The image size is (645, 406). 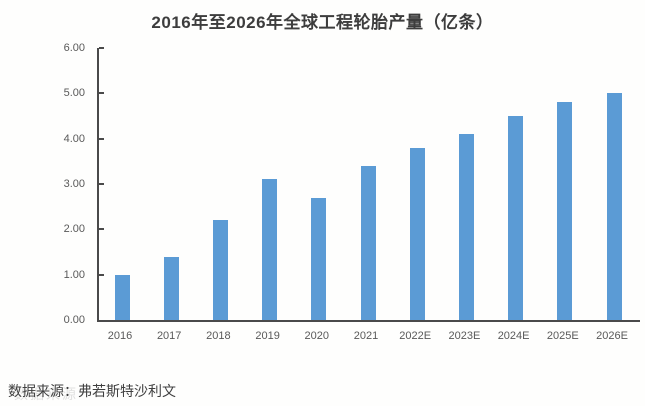 I want to click on chart-title: 2016年至2026年全球工程轮胎产量（亿条）, so click(x=322, y=22).